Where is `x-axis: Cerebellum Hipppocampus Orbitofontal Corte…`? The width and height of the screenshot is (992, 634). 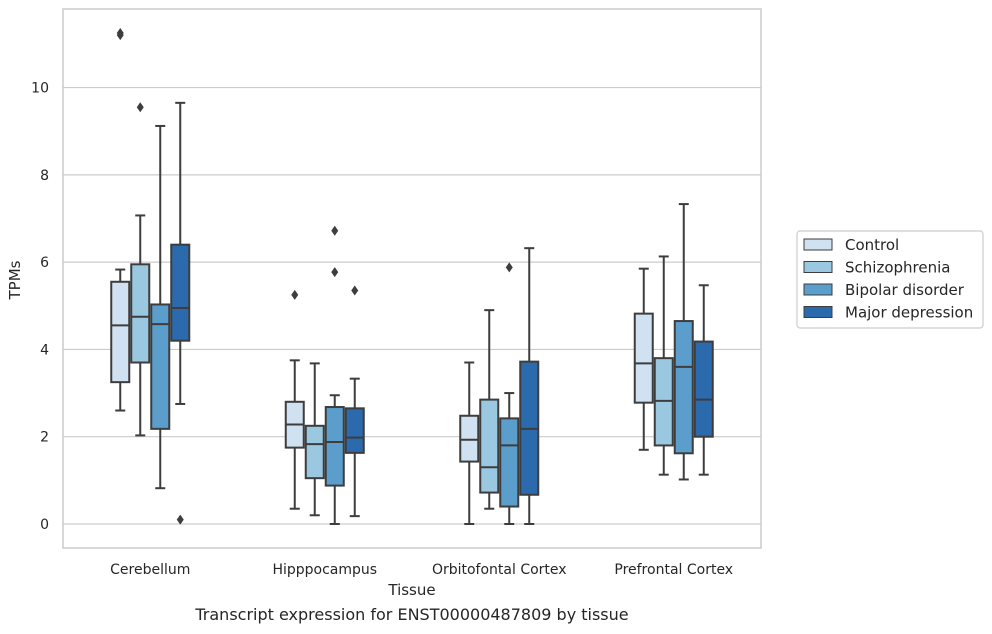
x-axis: Cerebellum Hipppocampus Orbitofontal Corte… is located at coordinates (421, 570).